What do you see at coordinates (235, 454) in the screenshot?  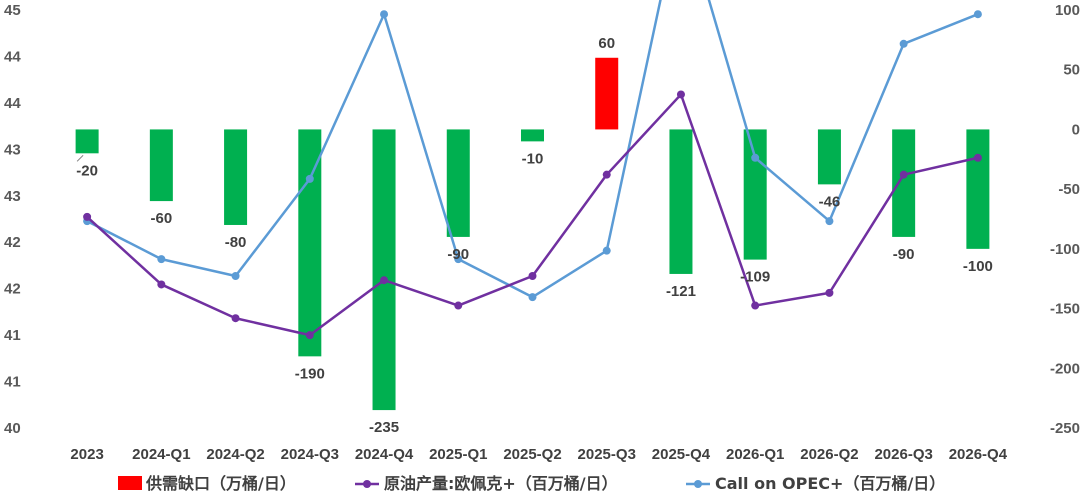 I see `category-label: 2024-Q2` at bounding box center [235, 454].